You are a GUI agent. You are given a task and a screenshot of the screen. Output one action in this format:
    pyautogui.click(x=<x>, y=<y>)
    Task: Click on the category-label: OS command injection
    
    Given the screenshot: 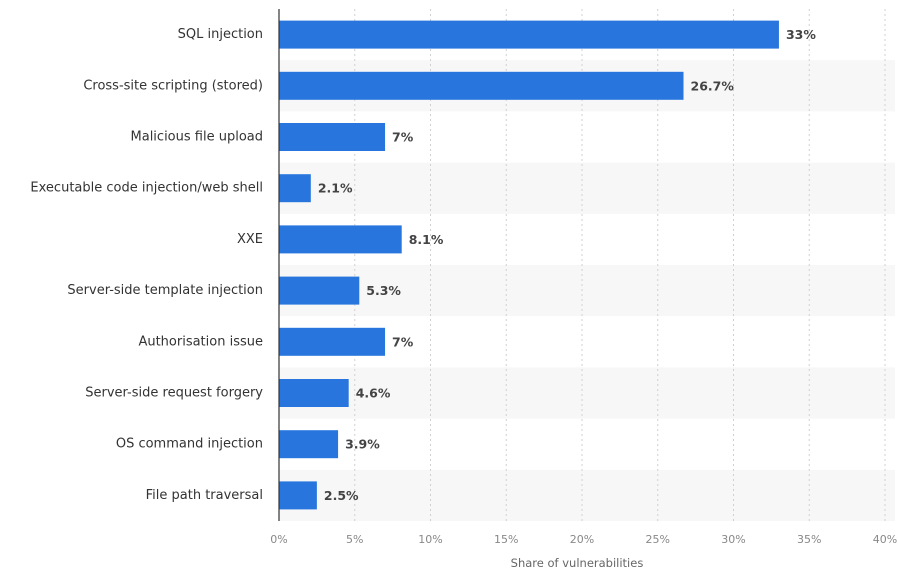 What is the action you would take?
    pyautogui.click(x=189, y=444)
    